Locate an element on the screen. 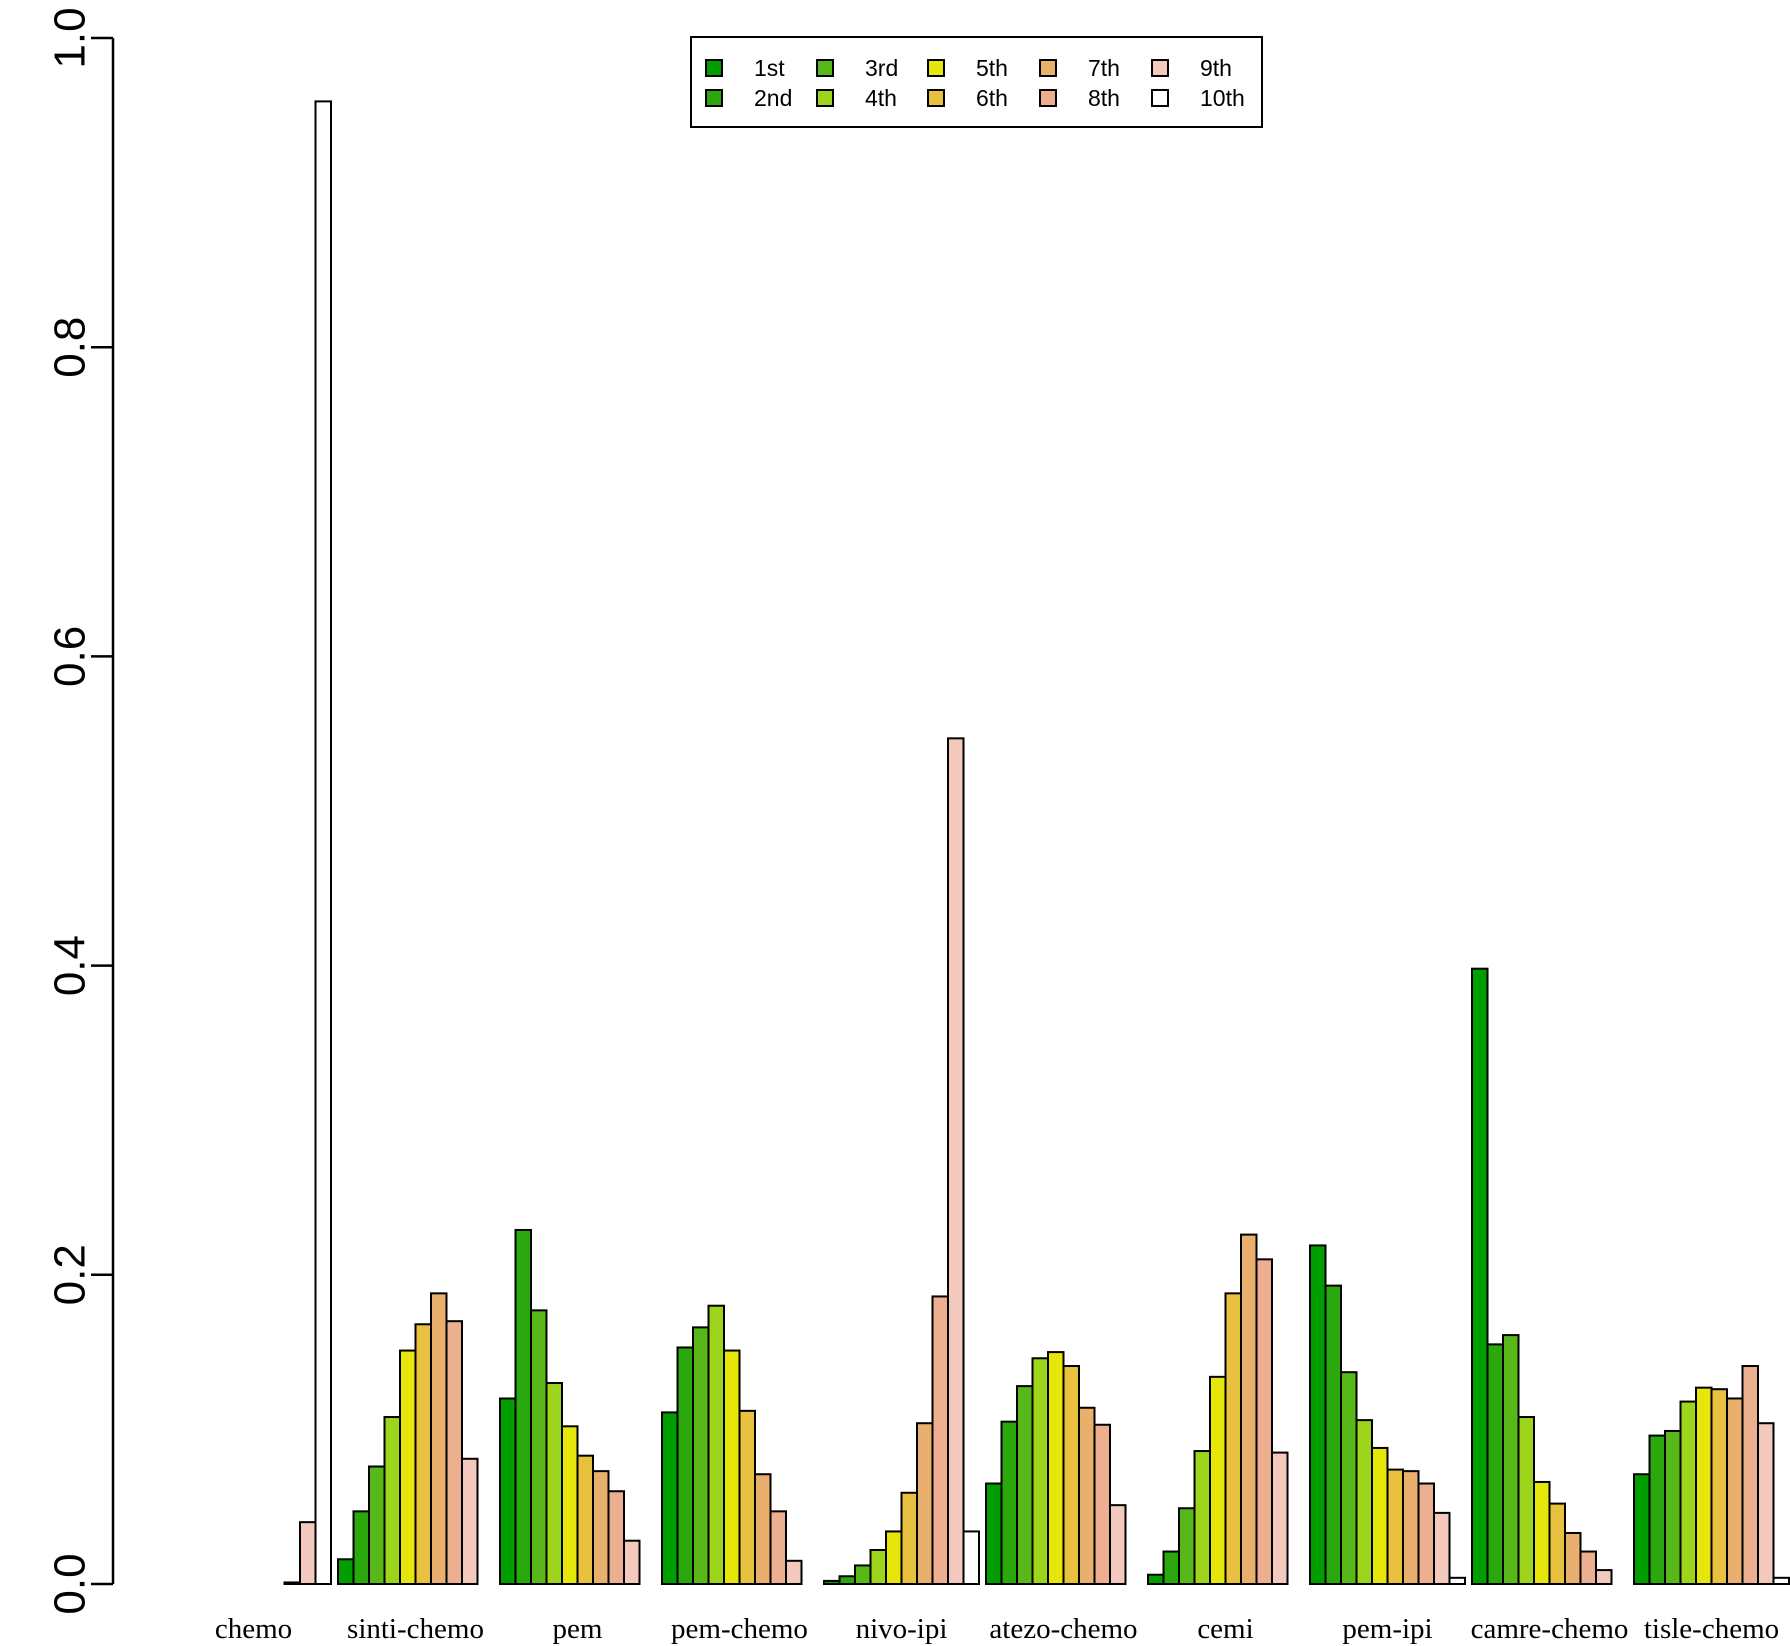 The height and width of the screenshot is (1646, 1790). y-tick-label: 0.0 is located at coordinates (70, 1583).